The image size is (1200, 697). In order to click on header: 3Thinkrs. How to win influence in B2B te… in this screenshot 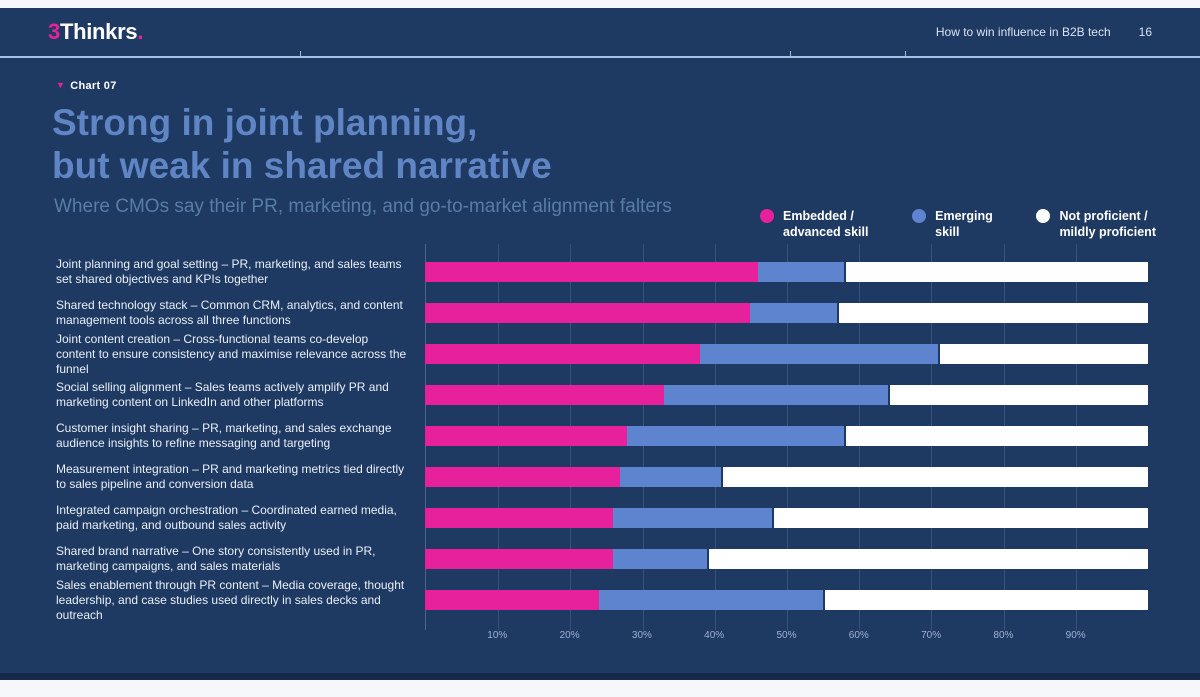, I will do `click(600, 32)`.